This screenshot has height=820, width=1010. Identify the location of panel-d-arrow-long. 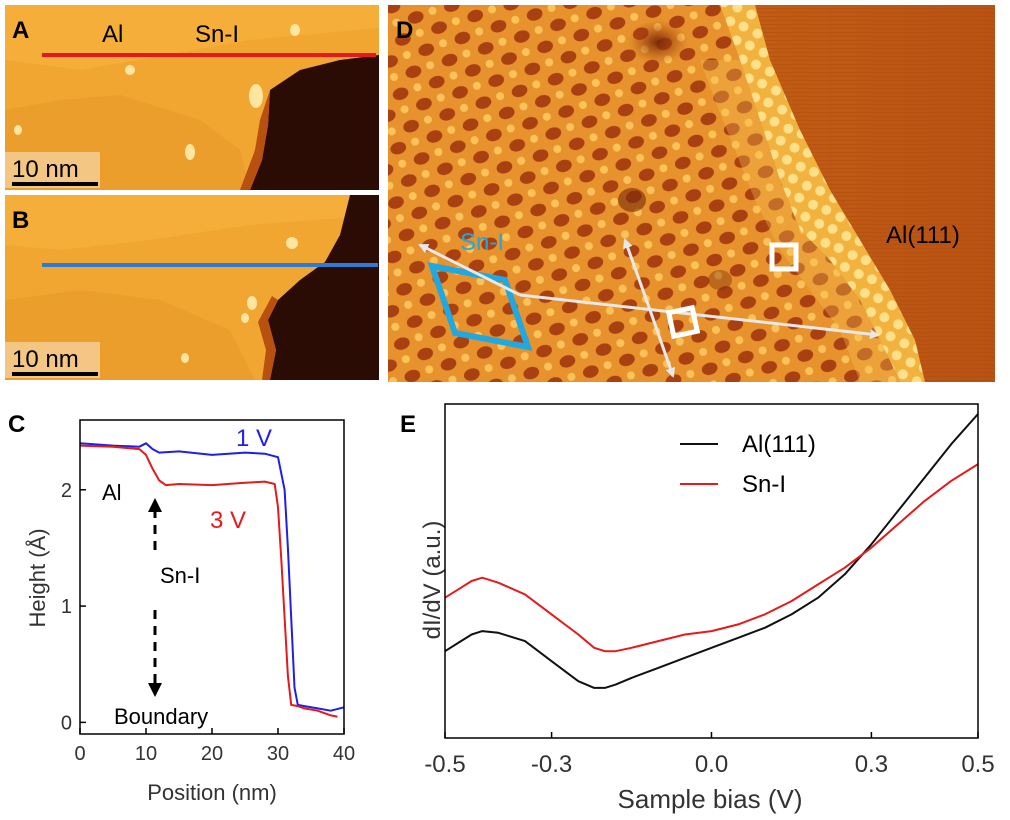
(469, 270).